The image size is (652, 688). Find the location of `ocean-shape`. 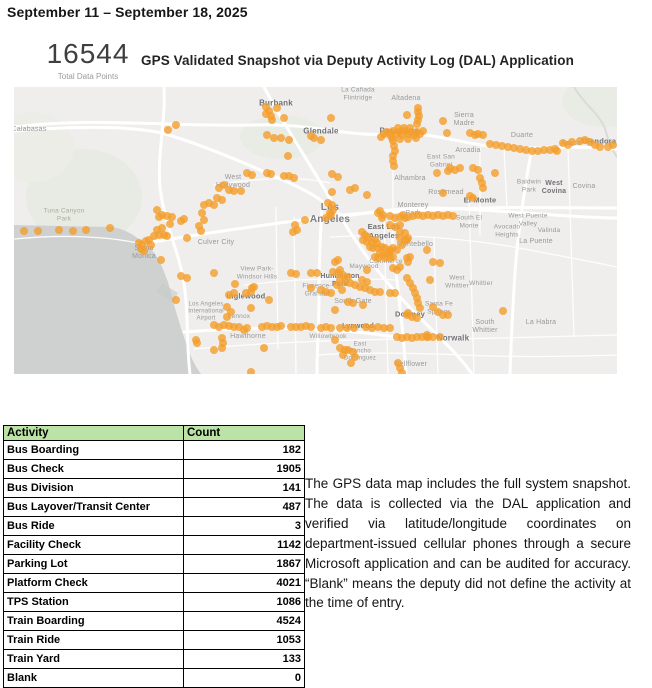

ocean-shape is located at coordinates (107, 299).